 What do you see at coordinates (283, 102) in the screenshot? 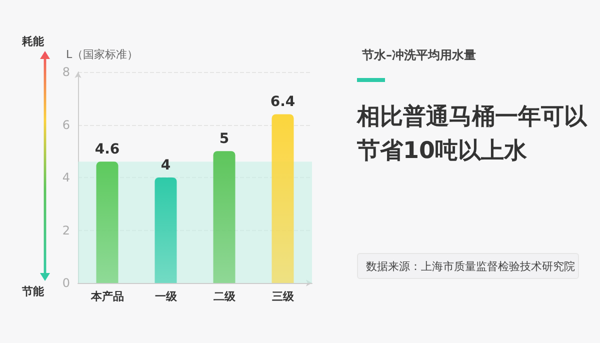
I see `data-label: 6.4` at bounding box center [283, 102].